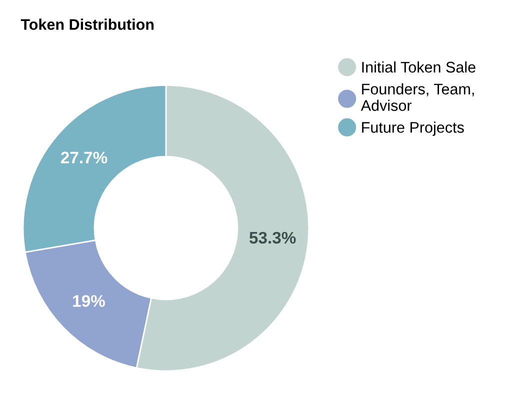 Image resolution: width=517 pixels, height=397 pixels. I want to click on data-label: 19%, so click(89, 301).